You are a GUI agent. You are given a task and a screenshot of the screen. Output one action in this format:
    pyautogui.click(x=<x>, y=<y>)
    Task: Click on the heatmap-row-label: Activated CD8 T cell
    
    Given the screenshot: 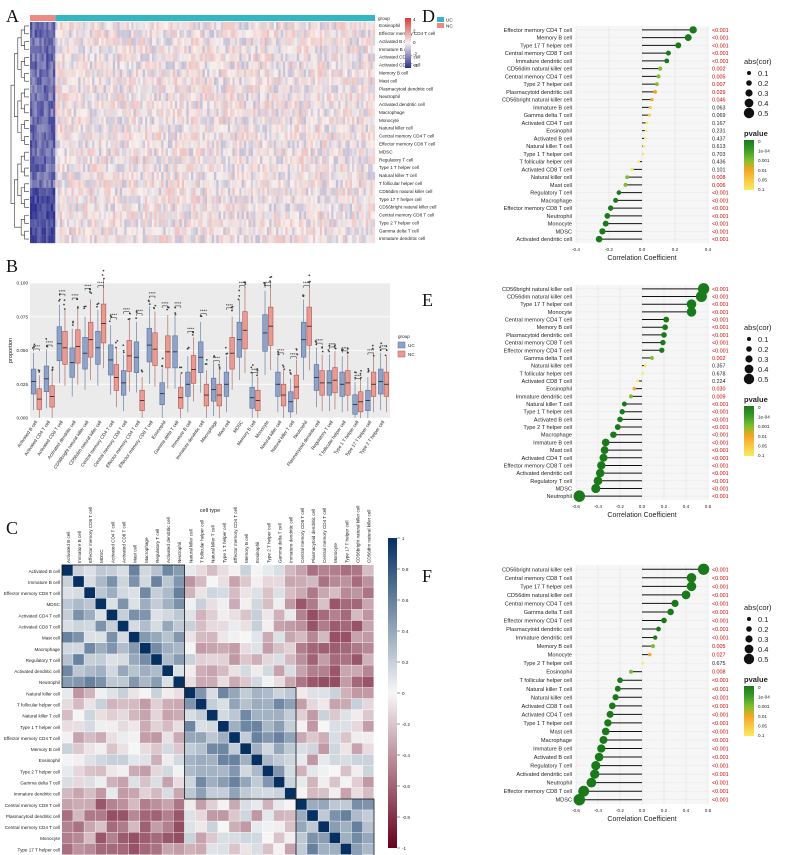 What is the action you would take?
    pyautogui.click(x=399, y=65)
    